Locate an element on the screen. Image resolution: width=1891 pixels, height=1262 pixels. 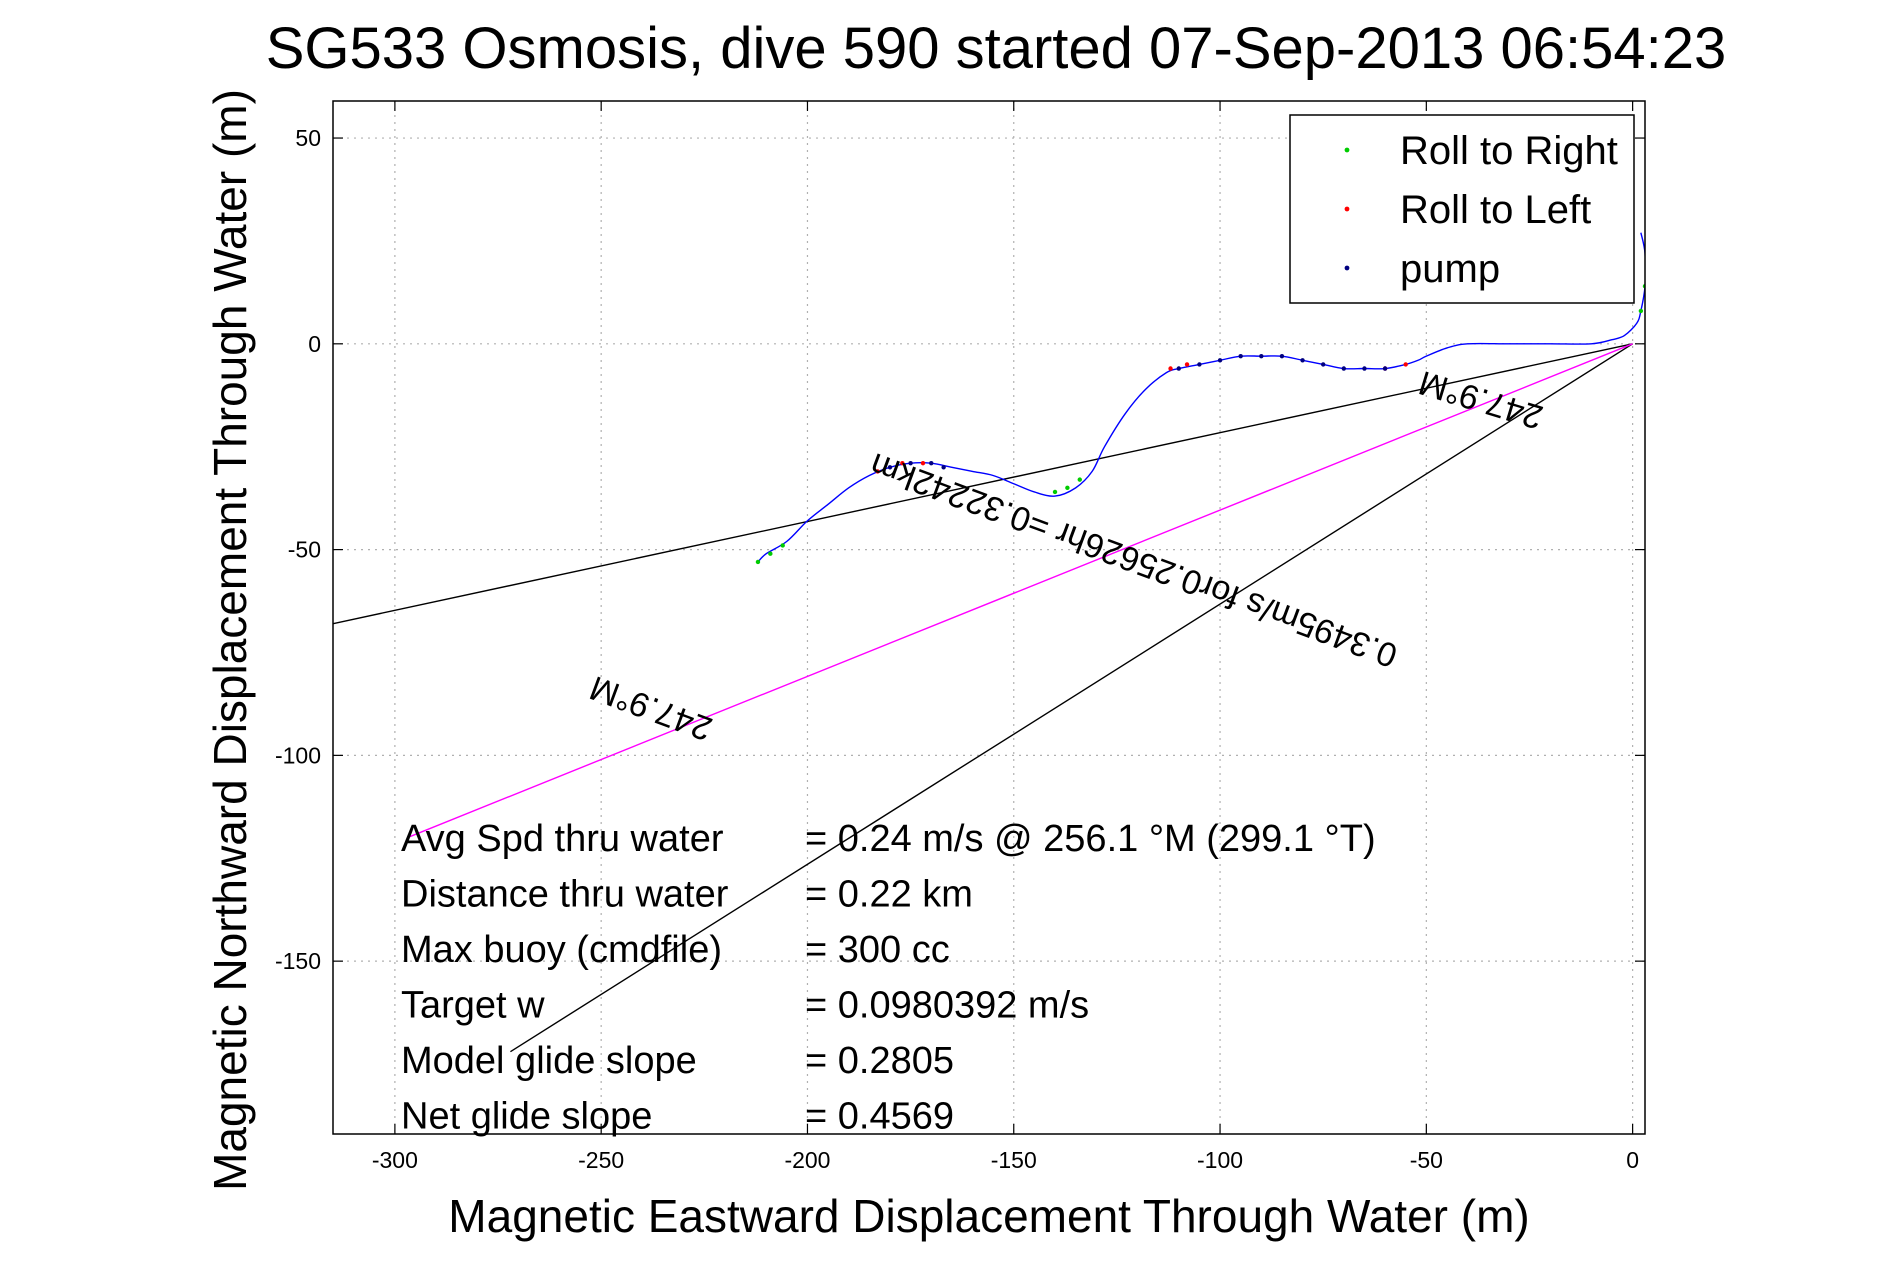
stats-value: = 0.24 m/s @ 256.1 °M (299.1 °T) is located at coordinates (1090, 839).